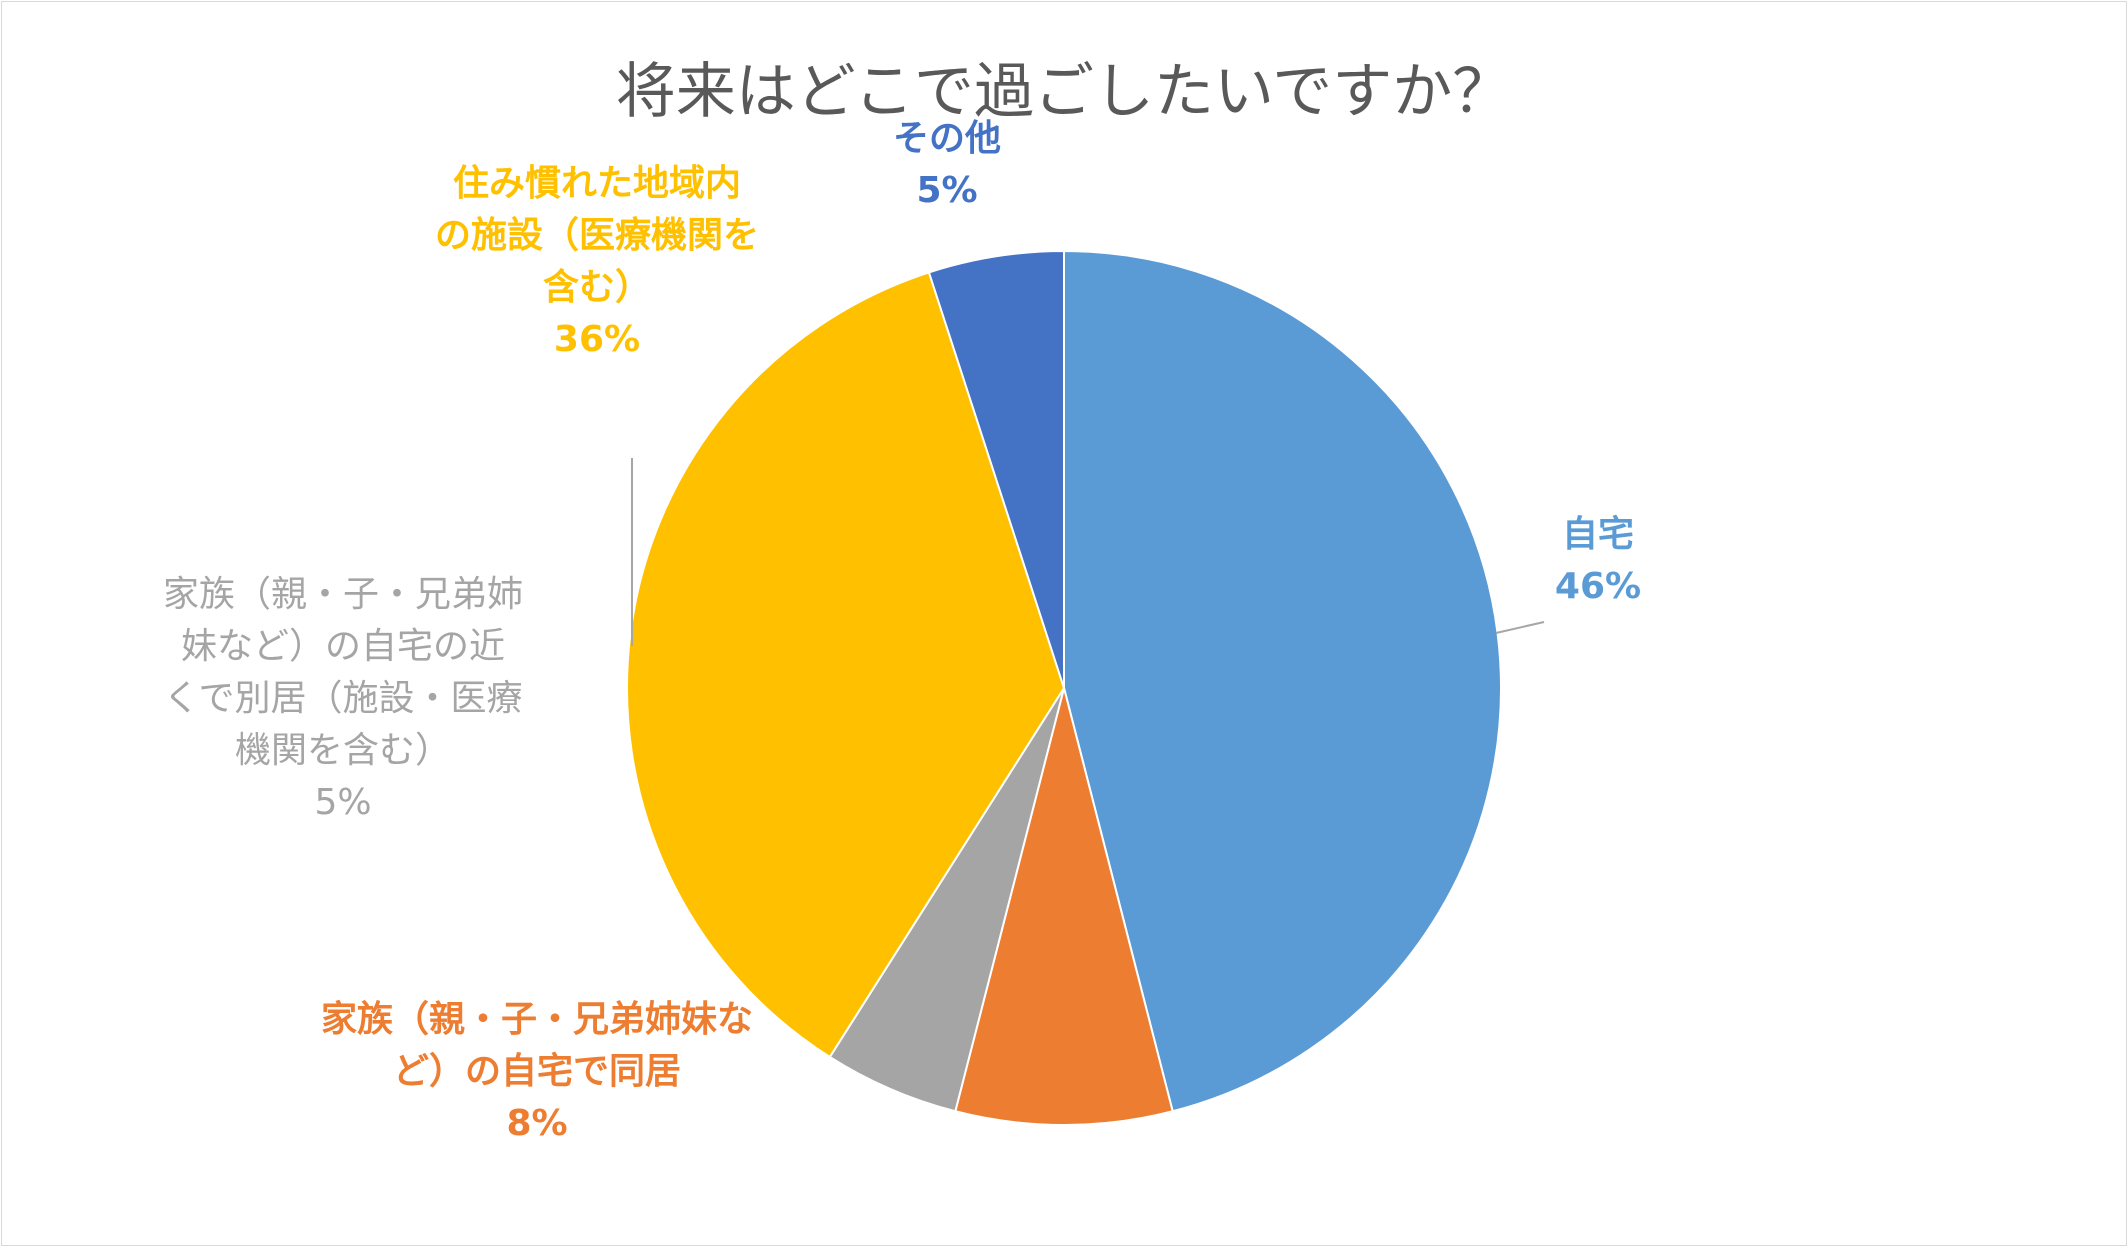  Describe the element at coordinates (1598, 560) in the screenshot. I see `slice-label: 自宅 46%` at that location.